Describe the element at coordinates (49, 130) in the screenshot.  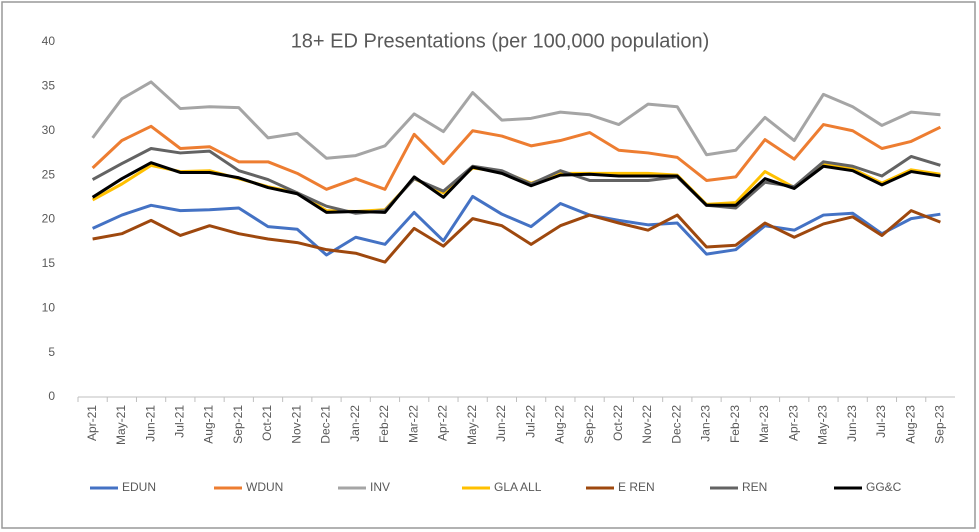
I see `y-tick-label: 30` at that location.